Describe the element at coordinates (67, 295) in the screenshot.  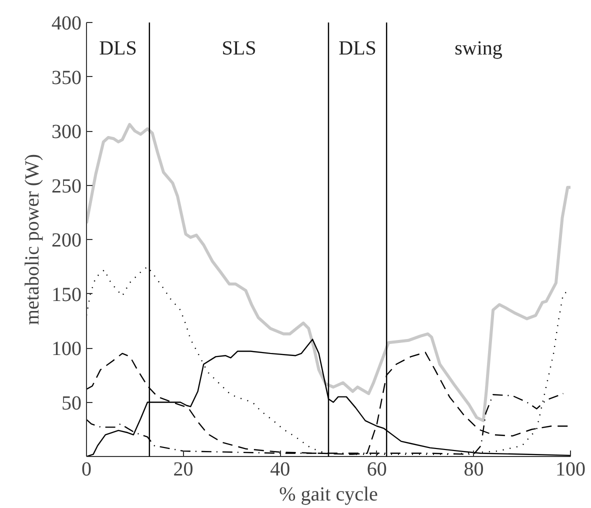
I see `y-tick-label: 150` at that location.